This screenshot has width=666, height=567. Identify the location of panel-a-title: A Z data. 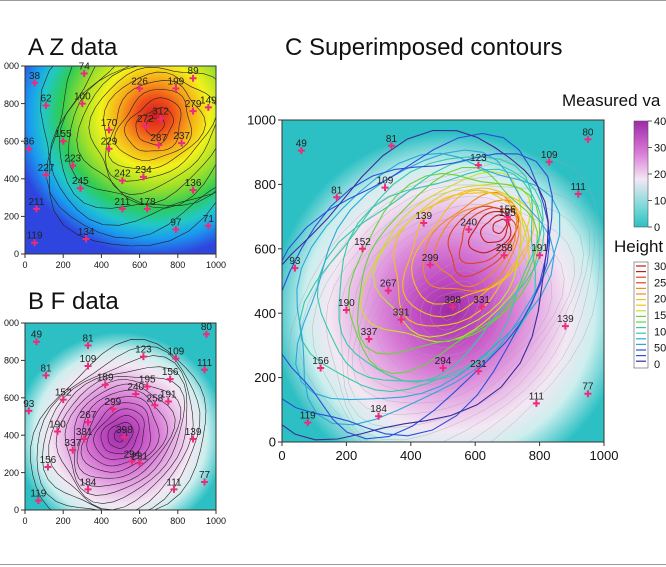
(73, 47).